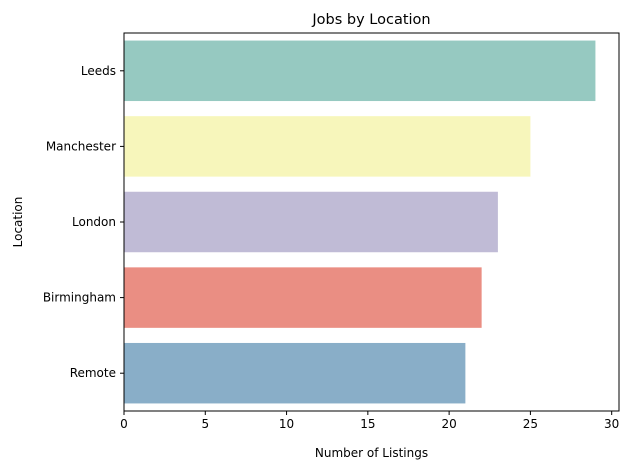  Describe the element at coordinates (79, 298) in the screenshot. I see `y-tick-label: Birmingham` at that location.